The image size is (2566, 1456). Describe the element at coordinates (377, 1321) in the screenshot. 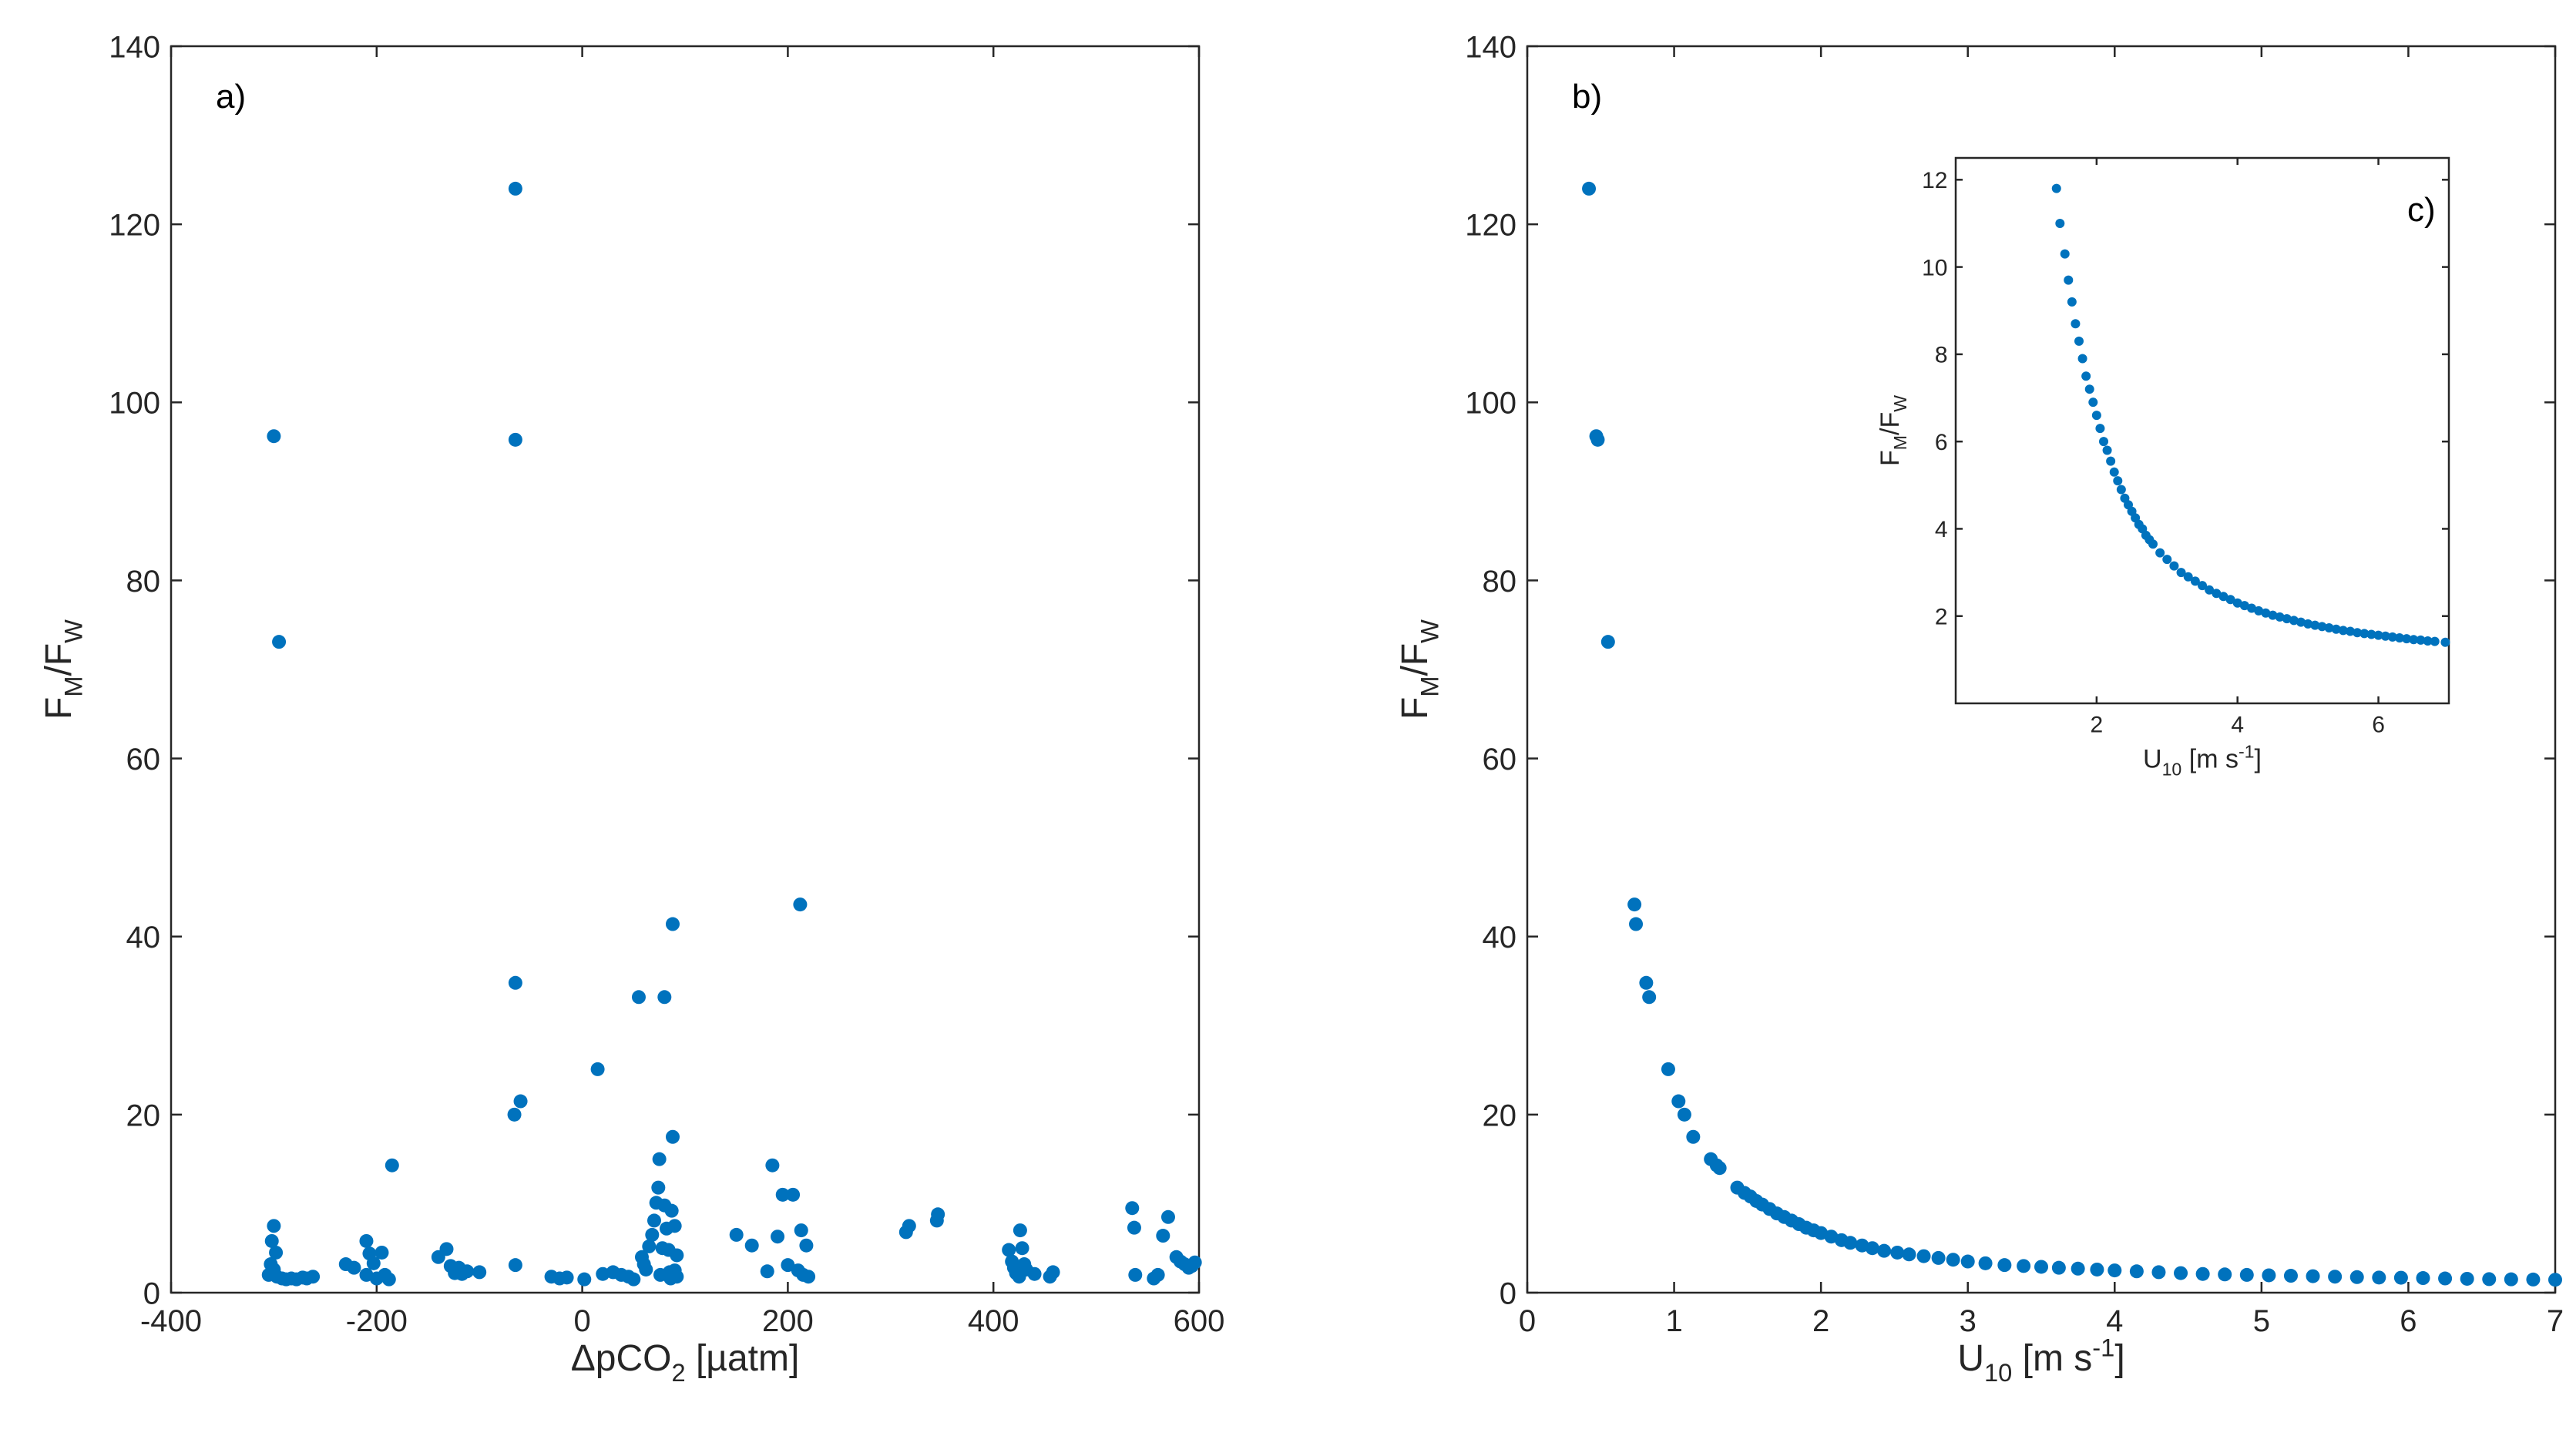

I see `x-tick-label: -200` at that location.